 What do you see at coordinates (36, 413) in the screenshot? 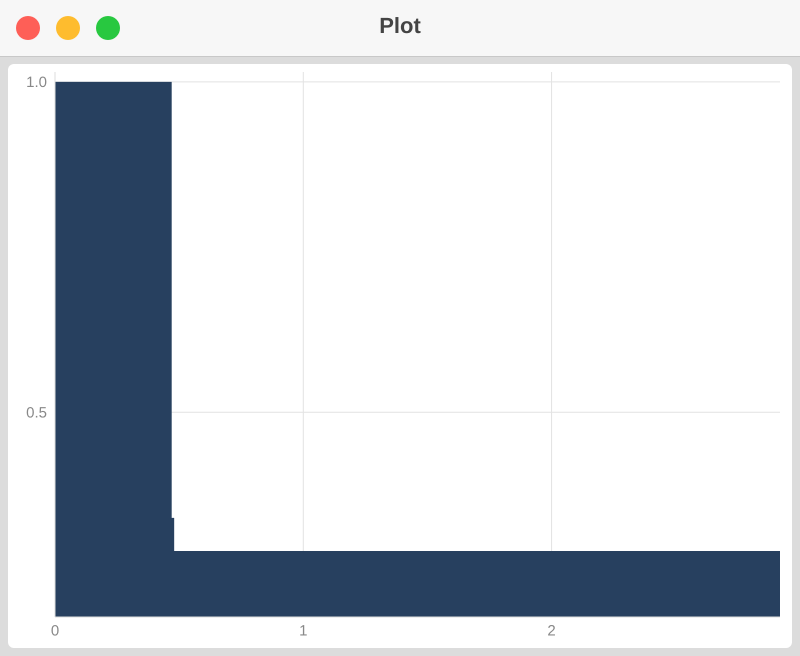
I see `y-tick-label: 0.5` at bounding box center [36, 413].